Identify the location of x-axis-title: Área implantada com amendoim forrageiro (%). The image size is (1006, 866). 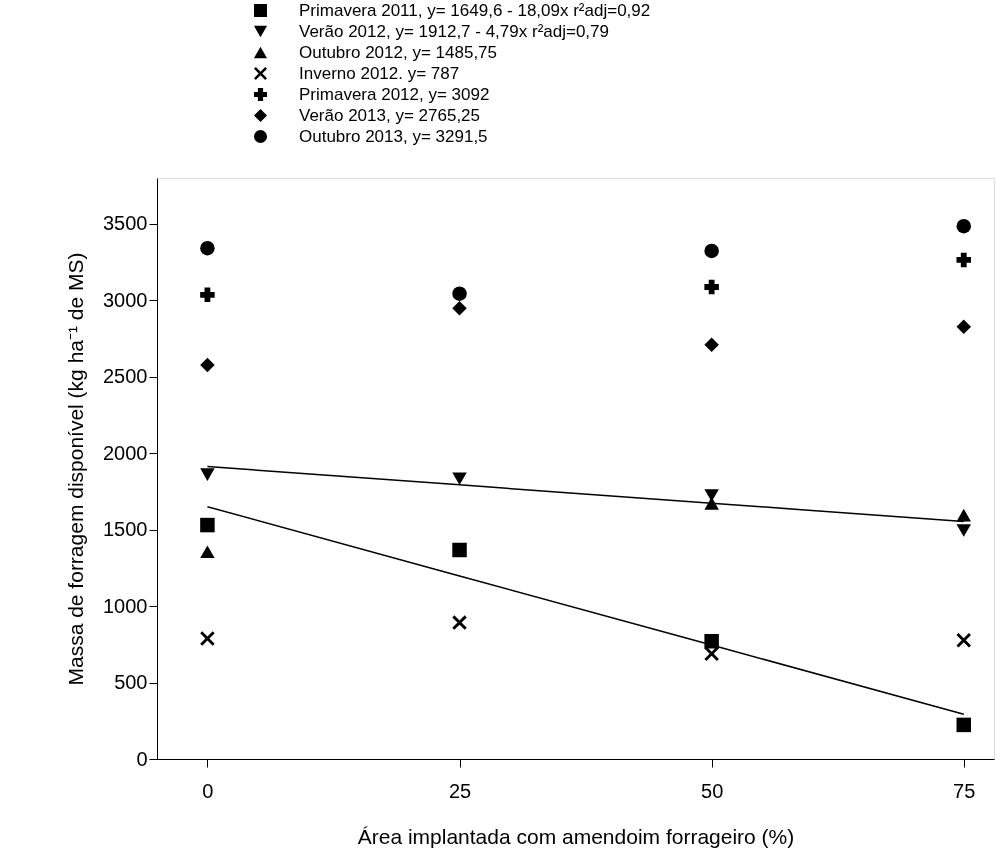
(576, 836).